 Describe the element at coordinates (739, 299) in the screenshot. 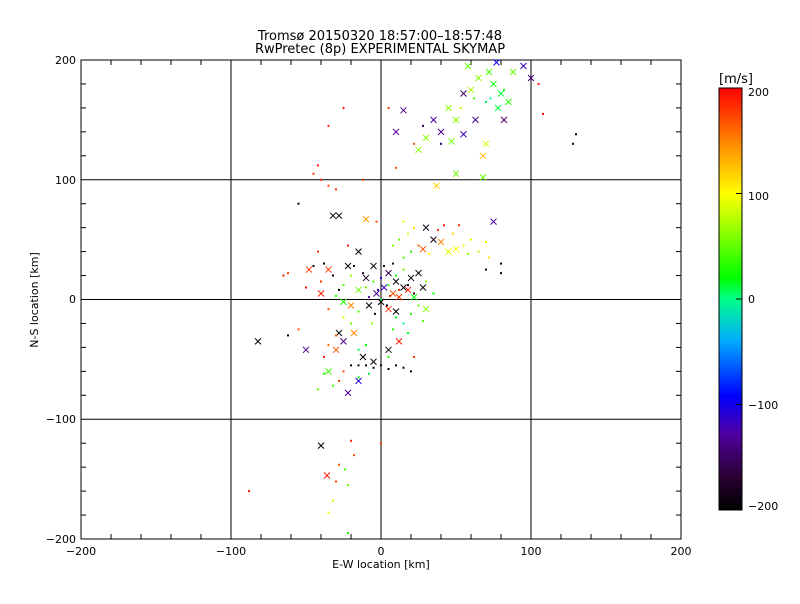

I see `colorbar-ticks` at that location.